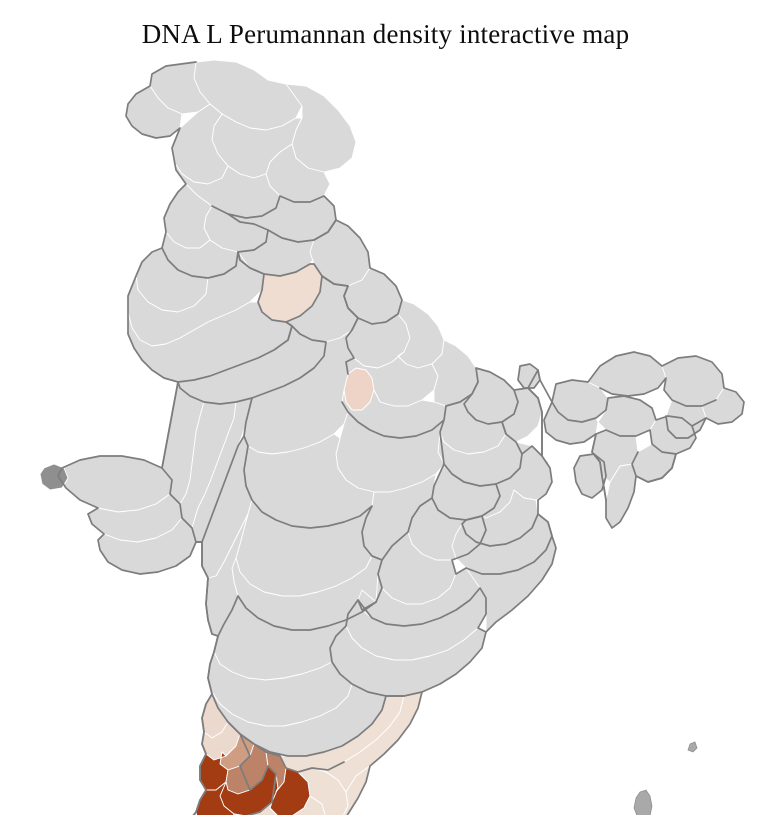 Image resolution: width=771 pixels, height=815 pixels. I want to click on border-chhattisgarh-odisha, so click(502, 544).